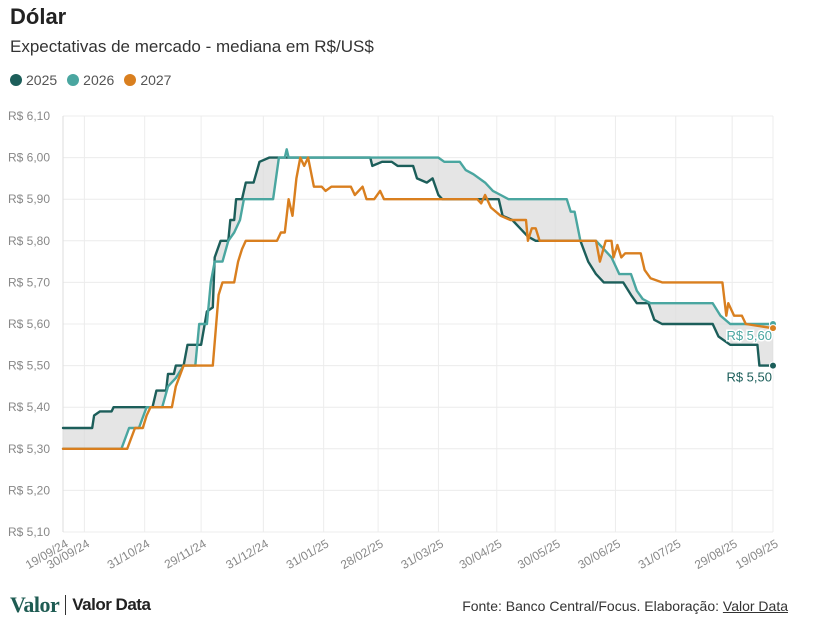 This screenshot has height=622, width=814. I want to click on valor-data-logo: Valor Data, so click(111, 604).